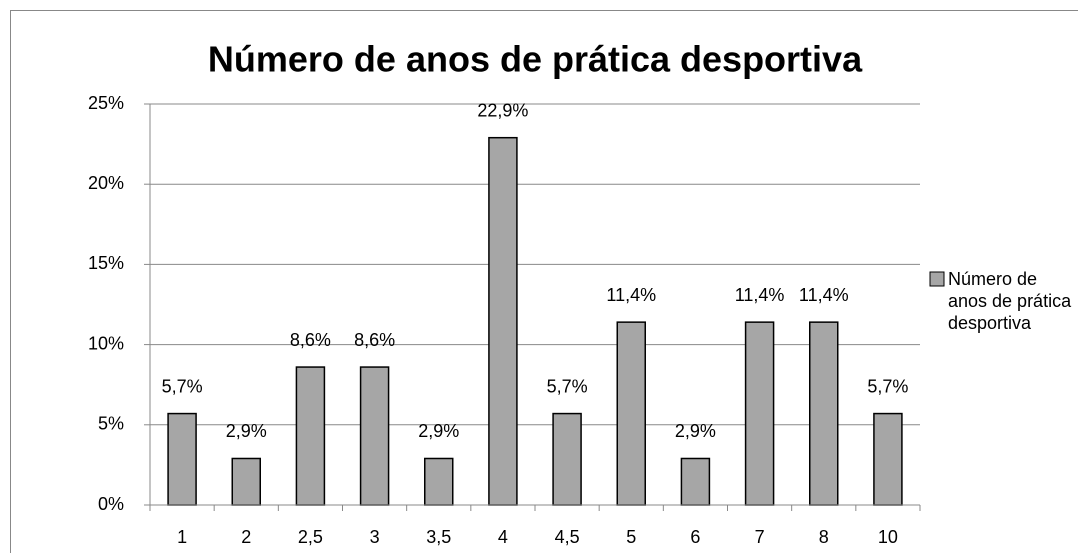  Describe the element at coordinates (106, 103) in the screenshot. I see `y-tick-label: 25%` at that location.